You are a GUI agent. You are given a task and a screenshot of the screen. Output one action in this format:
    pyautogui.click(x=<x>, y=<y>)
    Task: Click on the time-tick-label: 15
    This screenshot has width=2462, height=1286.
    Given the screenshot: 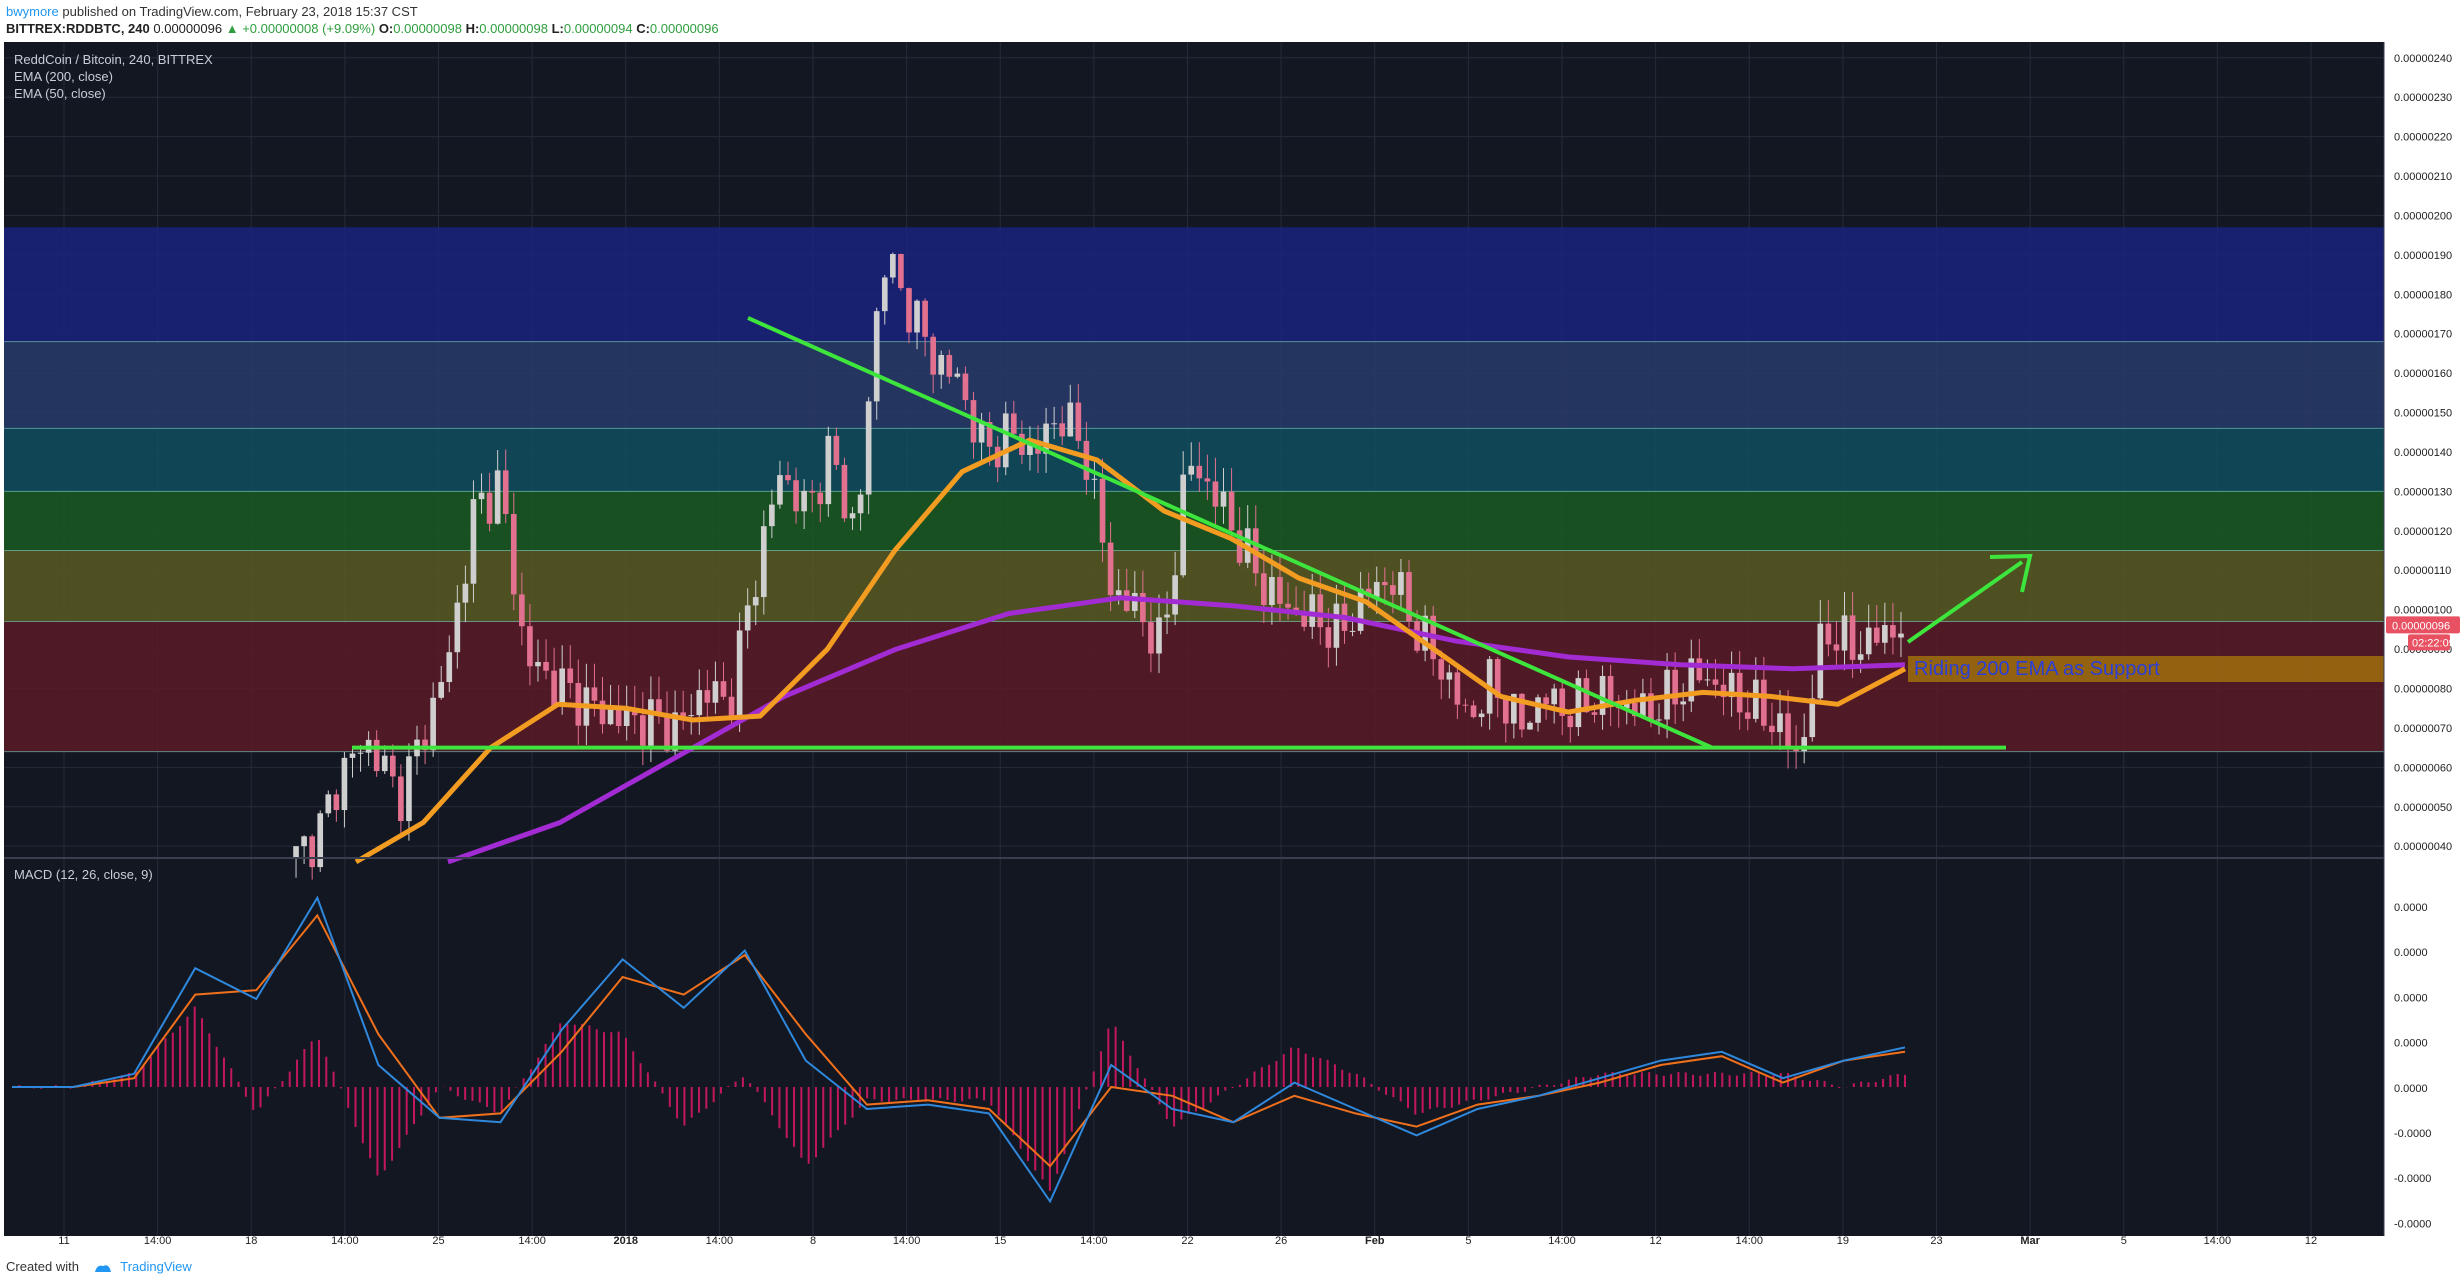 What is the action you would take?
    pyautogui.click(x=1000, y=1241)
    